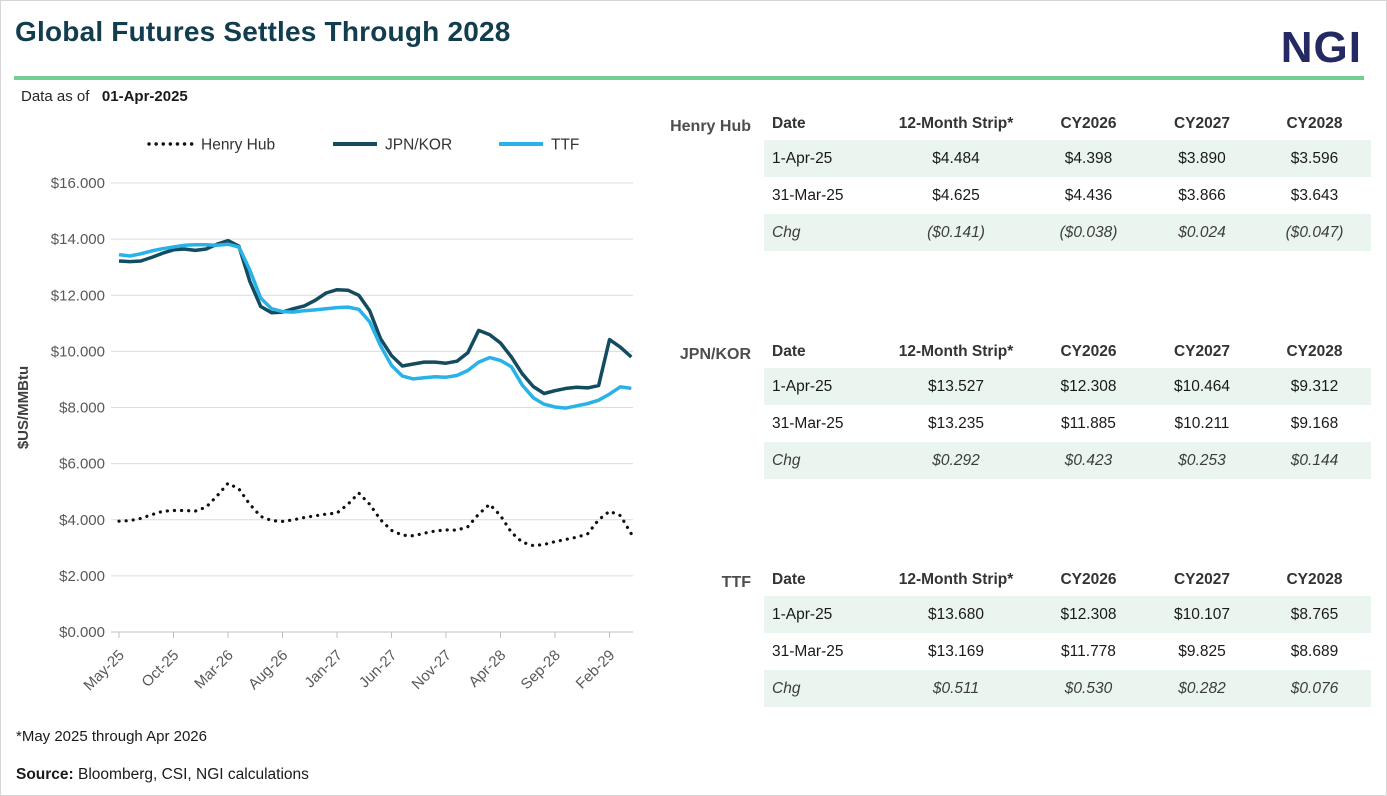  What do you see at coordinates (23, 407) in the screenshot?
I see `y-axis-label: $US/MMBtu` at bounding box center [23, 407].